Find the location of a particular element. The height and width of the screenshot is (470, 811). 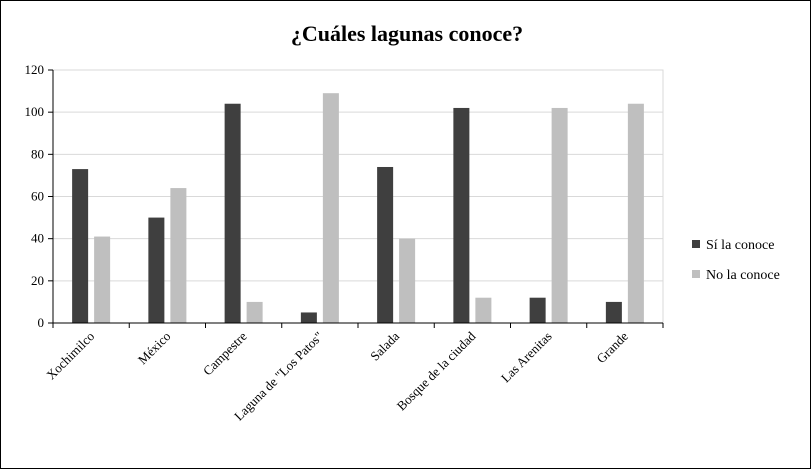

y-tick-labels: 0 20 40 60 80 100 120 is located at coordinates (35, 196).